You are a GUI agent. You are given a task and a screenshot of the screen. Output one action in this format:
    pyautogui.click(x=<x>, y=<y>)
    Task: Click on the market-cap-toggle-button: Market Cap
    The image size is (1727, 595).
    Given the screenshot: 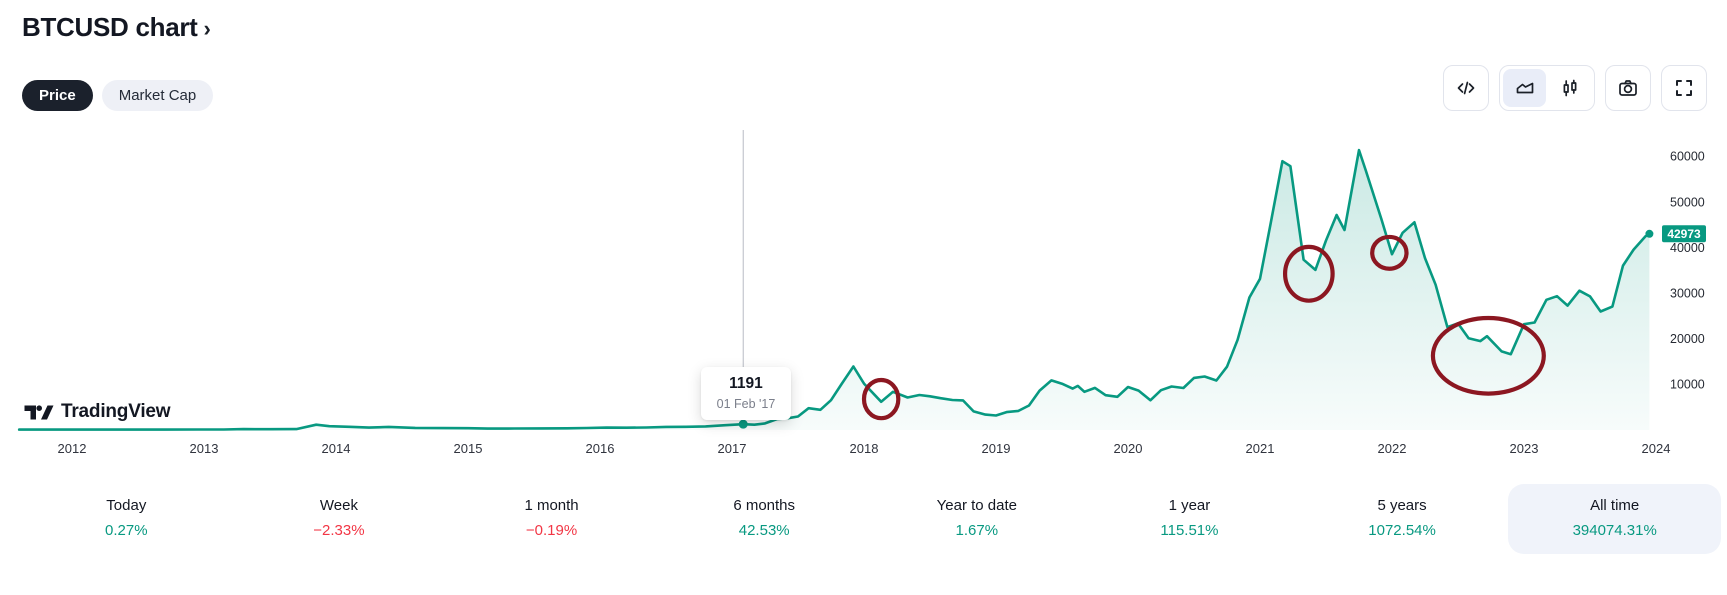 What is the action you would take?
    pyautogui.click(x=157, y=95)
    